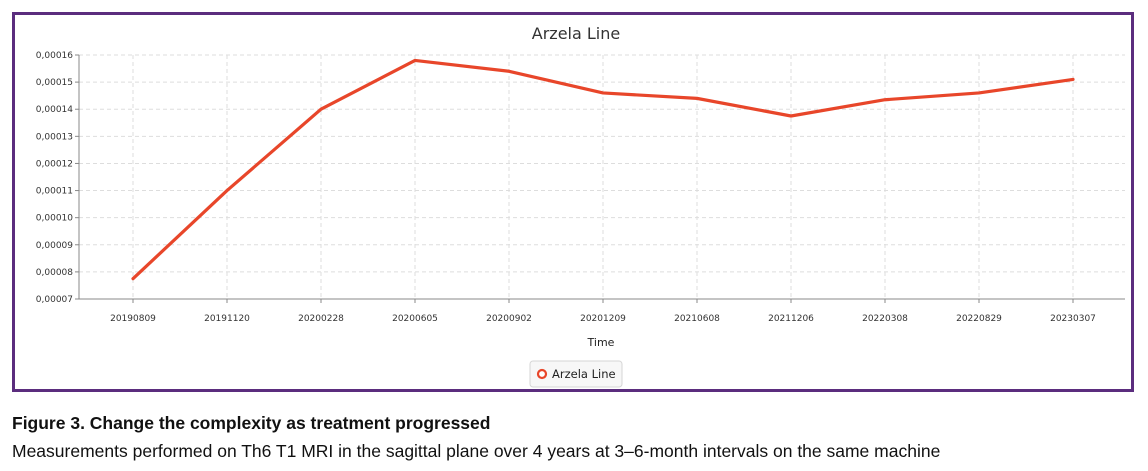  I want to click on y-tick-label: 0,00016, so click(54, 56).